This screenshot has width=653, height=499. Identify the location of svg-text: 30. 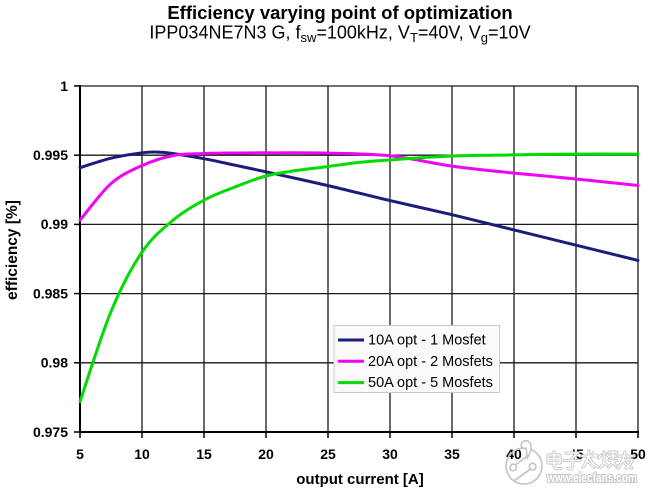
(390, 454).